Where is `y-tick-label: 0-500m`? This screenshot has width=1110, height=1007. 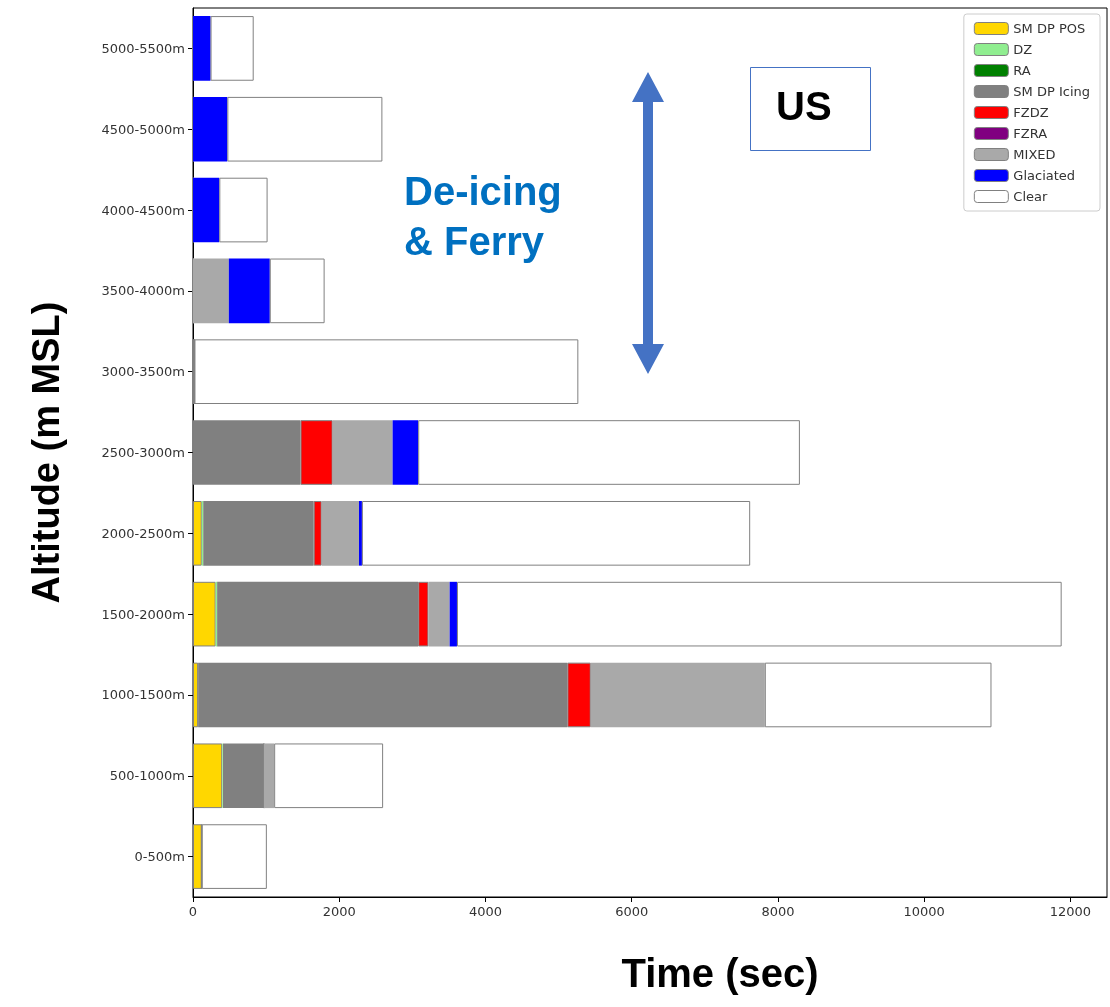 y-tick-label: 0-500m is located at coordinates (159, 857).